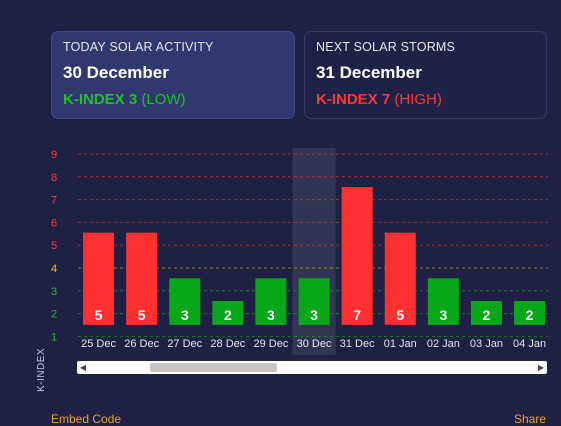 Image resolution: width=561 pixels, height=426 pixels. I want to click on x-tick-label: 28 Dec, so click(227, 344).